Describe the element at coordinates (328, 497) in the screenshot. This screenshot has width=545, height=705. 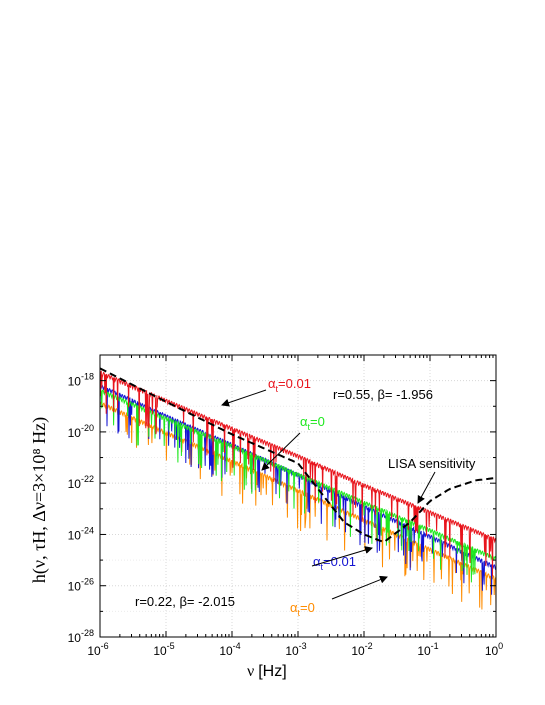
I see `annotations: αt=0.01 αt=0 αt=0.01 αt=0` at that location.